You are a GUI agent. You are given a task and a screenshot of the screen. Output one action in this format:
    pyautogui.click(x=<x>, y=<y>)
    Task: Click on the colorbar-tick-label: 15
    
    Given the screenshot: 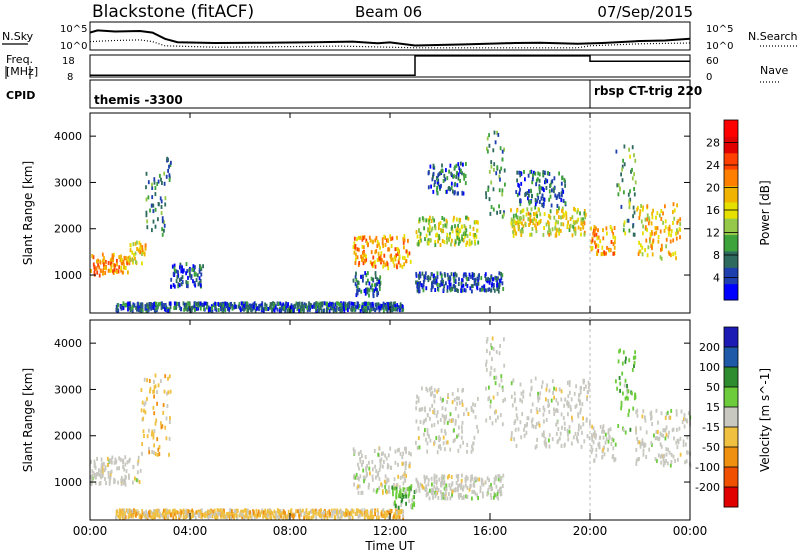 What is the action you would take?
    pyautogui.click(x=713, y=407)
    